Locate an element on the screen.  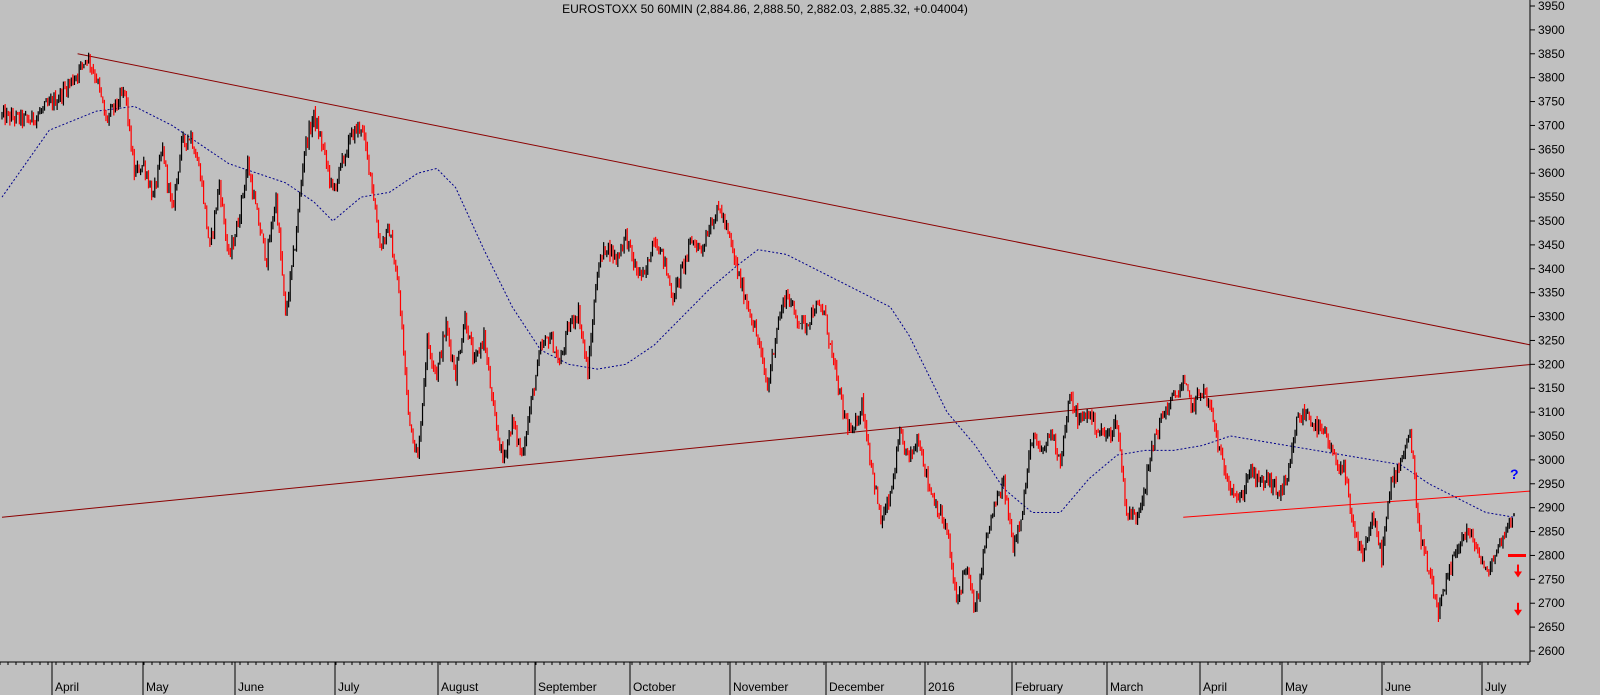
x-axis-panel is located at coordinates (765, 678).